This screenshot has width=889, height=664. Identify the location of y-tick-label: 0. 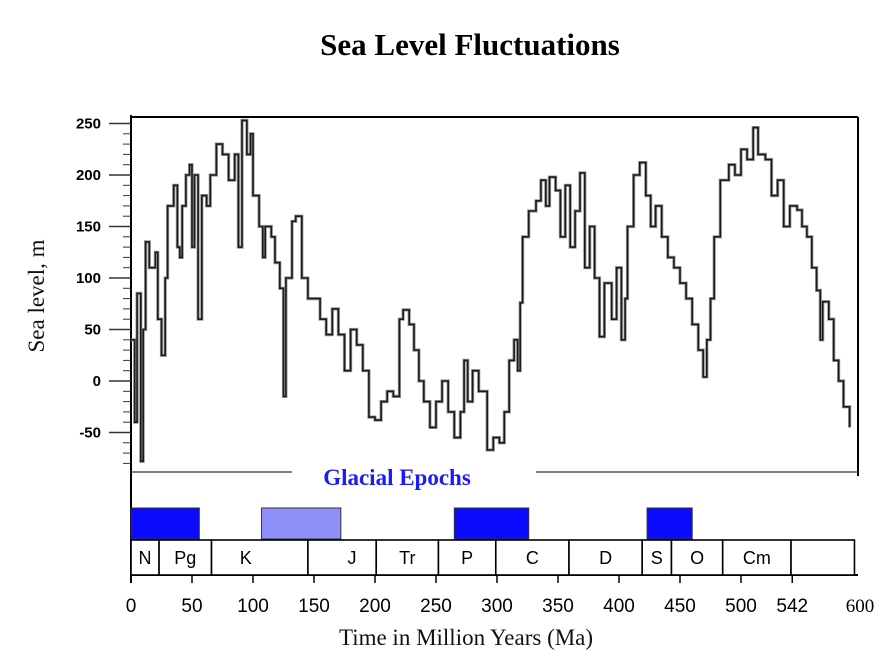
(97, 381).